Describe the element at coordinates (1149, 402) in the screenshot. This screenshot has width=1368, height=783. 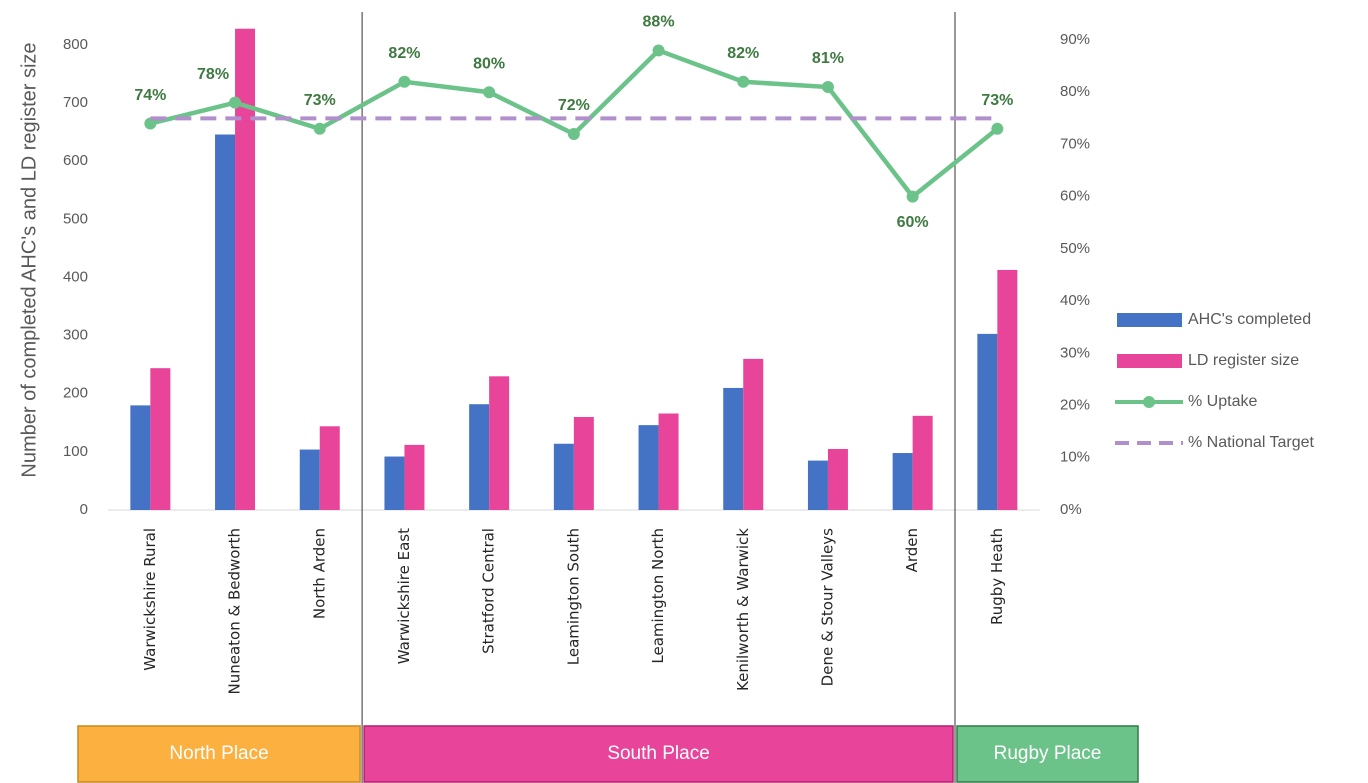
I see `legend-marker` at that location.